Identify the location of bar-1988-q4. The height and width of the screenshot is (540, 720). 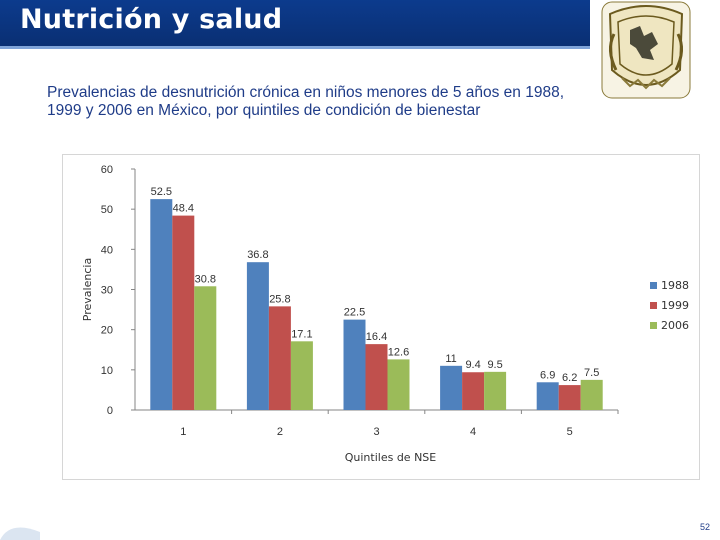
(451, 387).